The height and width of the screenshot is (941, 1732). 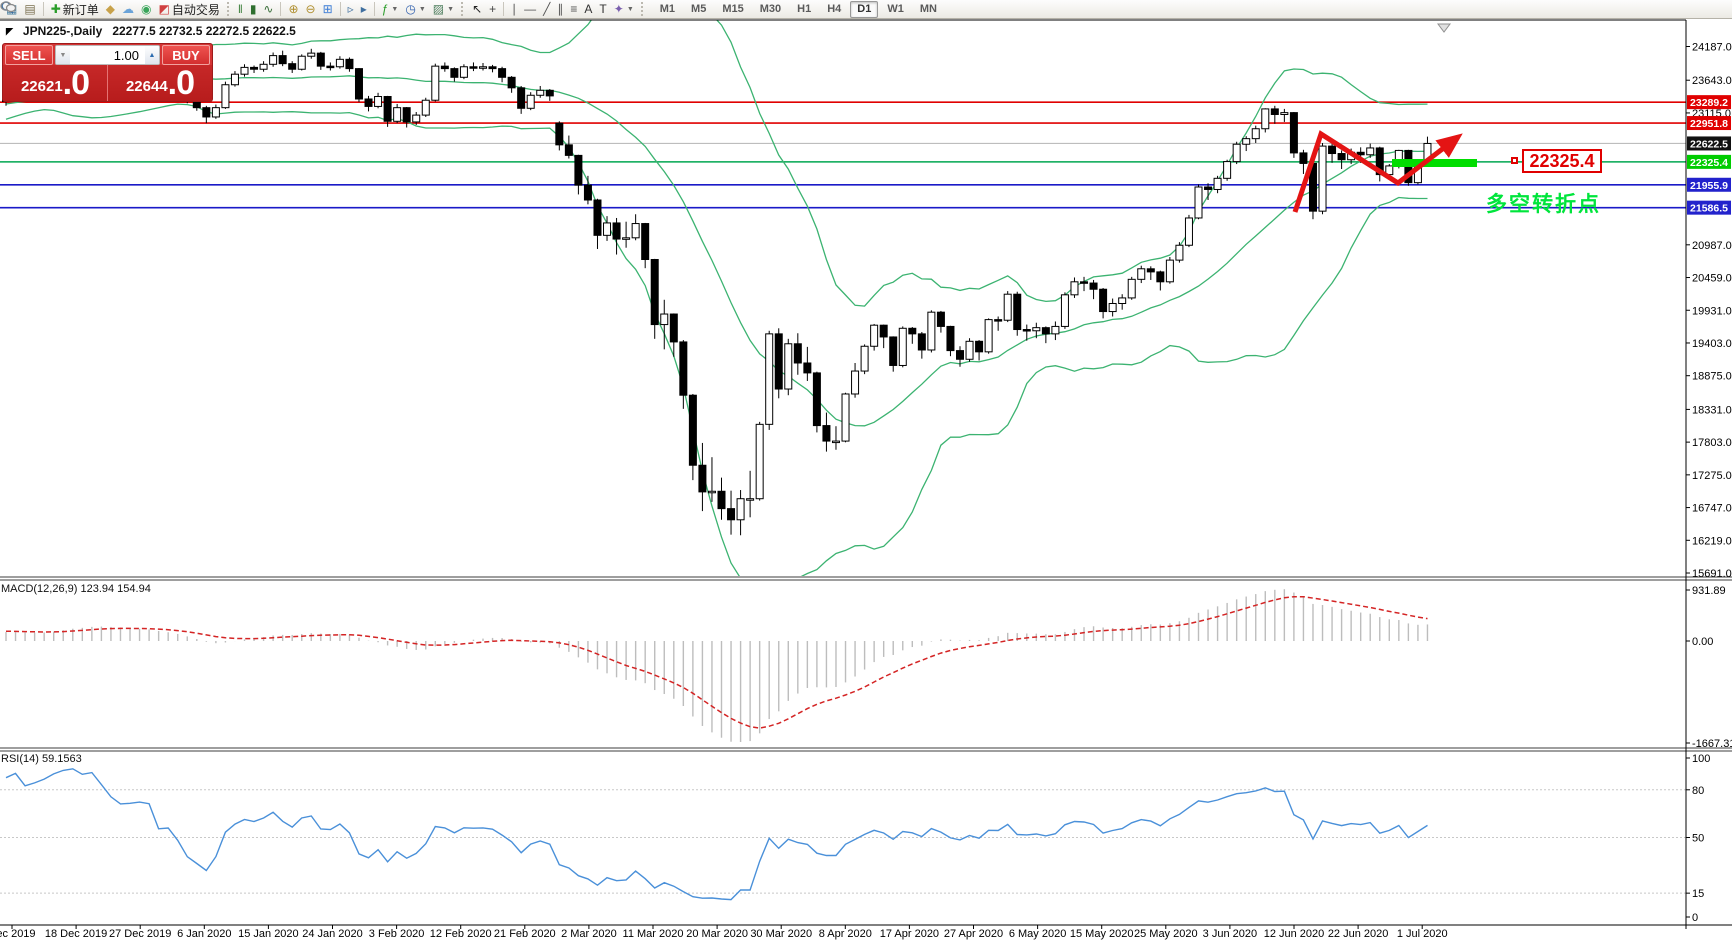 I want to click on zoom-out-button: ⊖, so click(x=311, y=9).